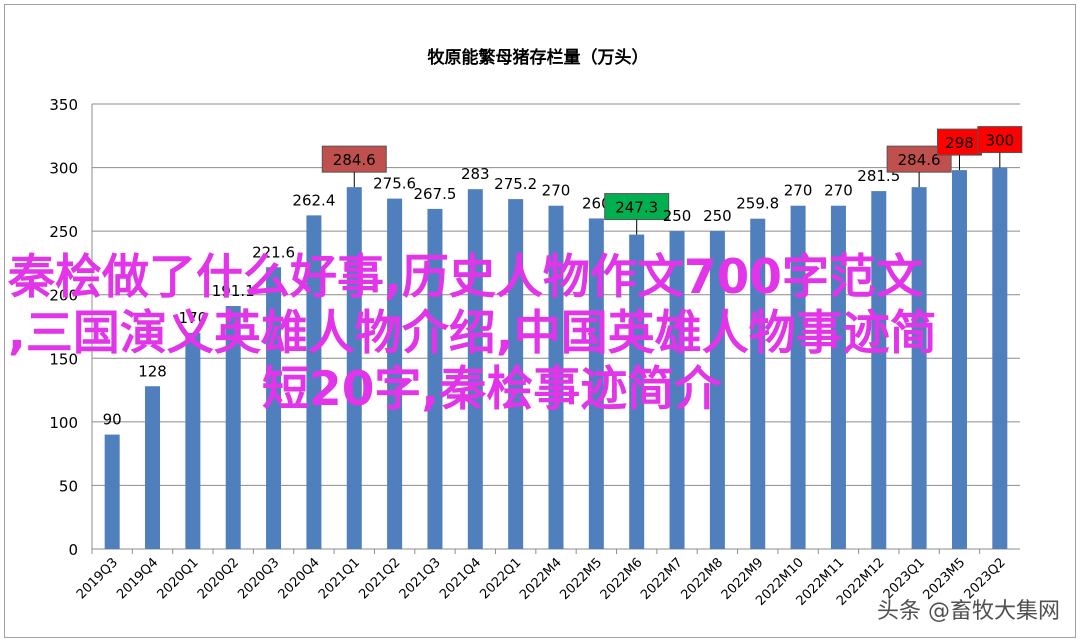  What do you see at coordinates (233, 291) in the screenshot?
I see `data-label: 191.1` at bounding box center [233, 291].